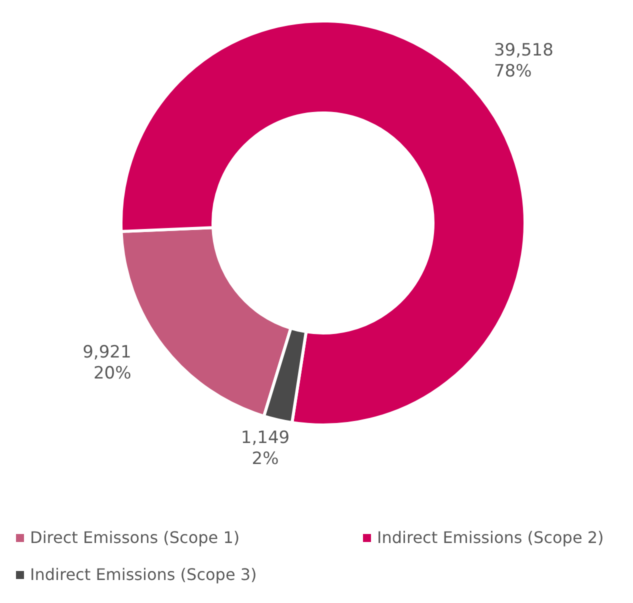 The height and width of the screenshot is (603, 633). What do you see at coordinates (143, 574) in the screenshot?
I see `legend-label: Indirect Emissions (Scope 3)` at bounding box center [143, 574].